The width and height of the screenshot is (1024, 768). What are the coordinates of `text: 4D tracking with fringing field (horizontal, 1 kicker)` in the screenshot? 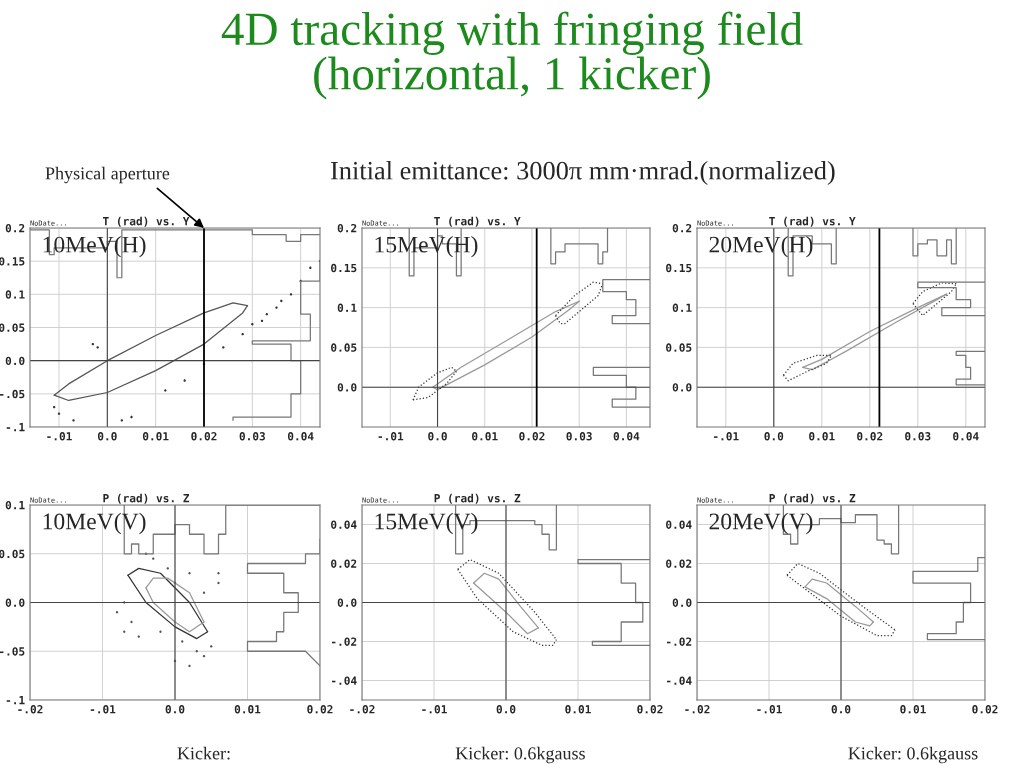 It's located at (512, 55).